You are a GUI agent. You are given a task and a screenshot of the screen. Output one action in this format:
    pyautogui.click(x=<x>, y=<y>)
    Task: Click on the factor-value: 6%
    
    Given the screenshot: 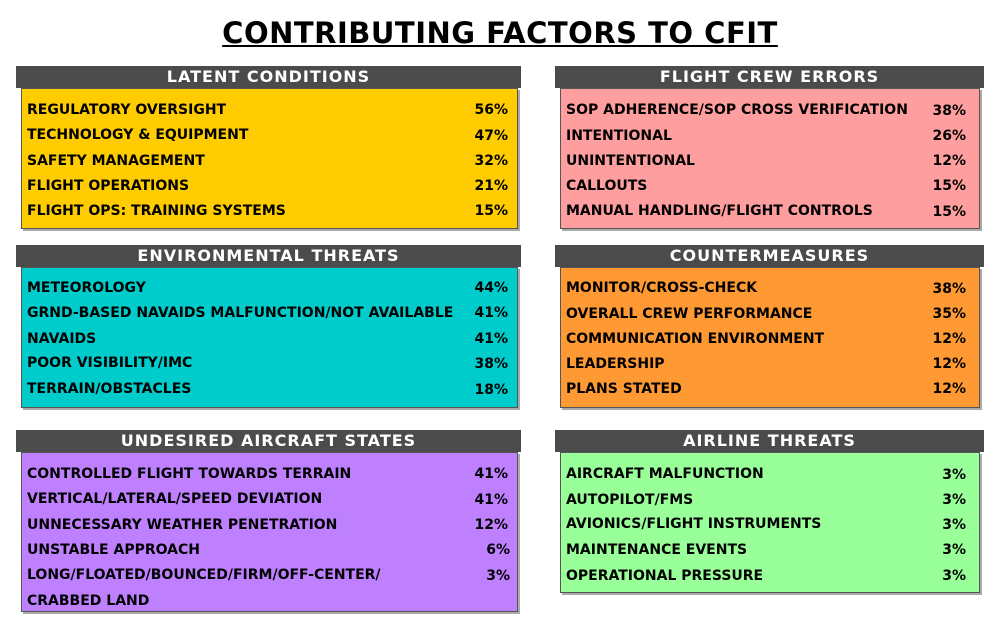 What is the action you would take?
    pyautogui.click(x=498, y=550)
    